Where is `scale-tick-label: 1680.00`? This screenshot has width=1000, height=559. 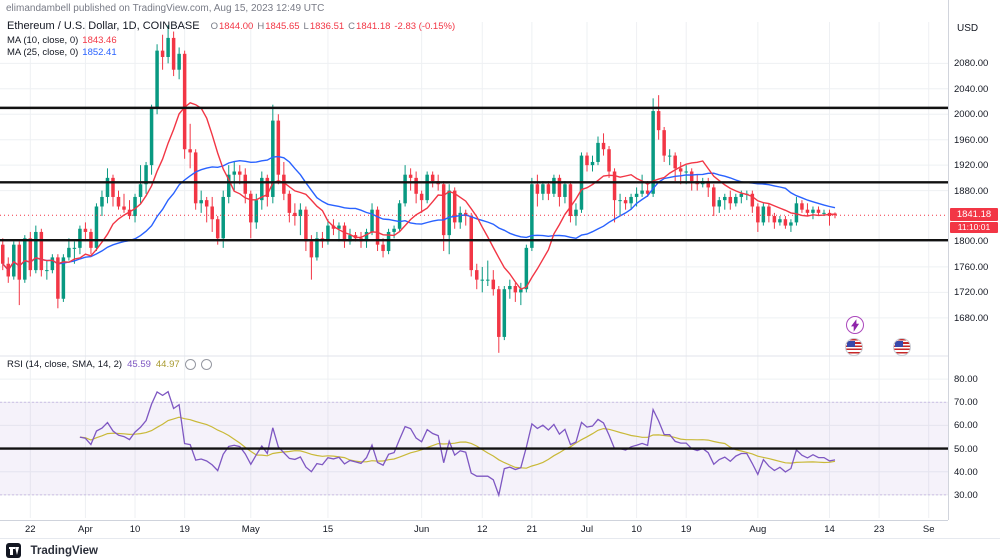 scale-tick-label: 1680.00 is located at coordinates (971, 318).